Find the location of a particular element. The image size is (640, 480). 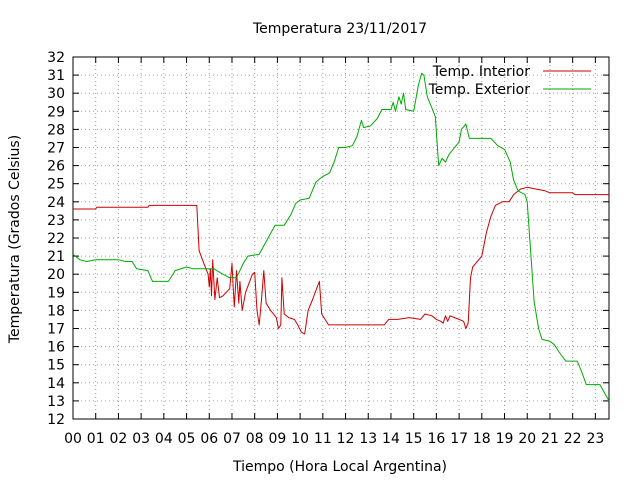

y-tick-label: 29 is located at coordinates (56, 112).